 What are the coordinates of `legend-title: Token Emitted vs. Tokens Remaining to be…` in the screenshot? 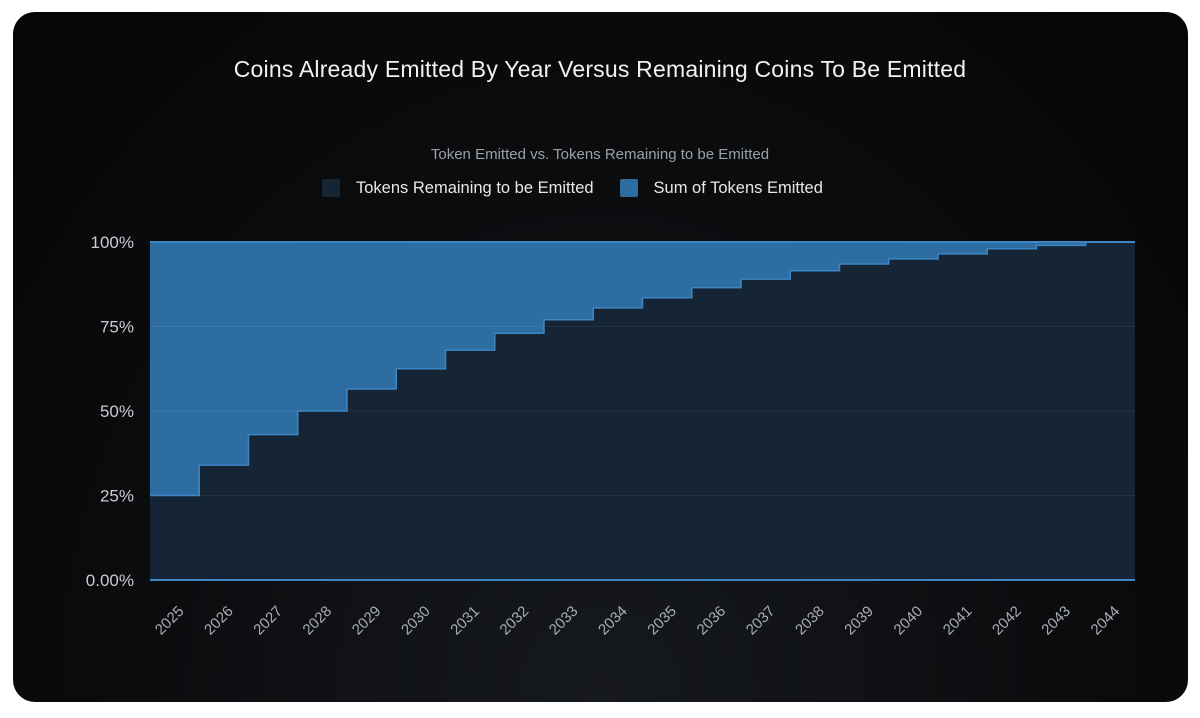 It's located at (600, 154).